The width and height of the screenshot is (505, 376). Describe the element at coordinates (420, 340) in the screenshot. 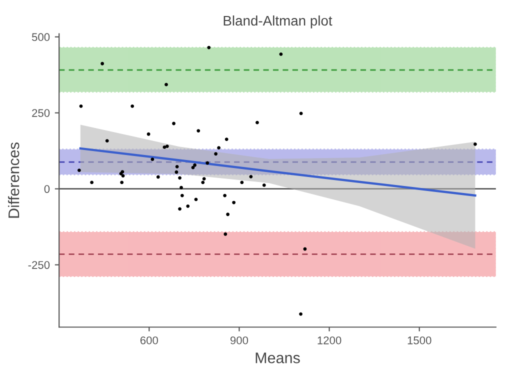

I see `x-tick-label: 1500` at that location.